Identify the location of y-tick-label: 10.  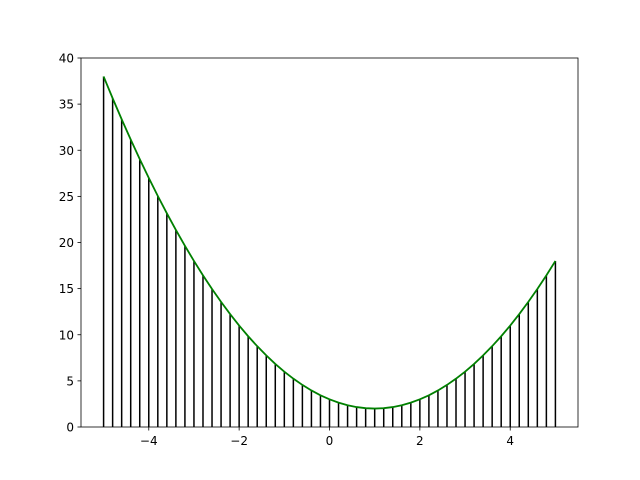
(66, 335).